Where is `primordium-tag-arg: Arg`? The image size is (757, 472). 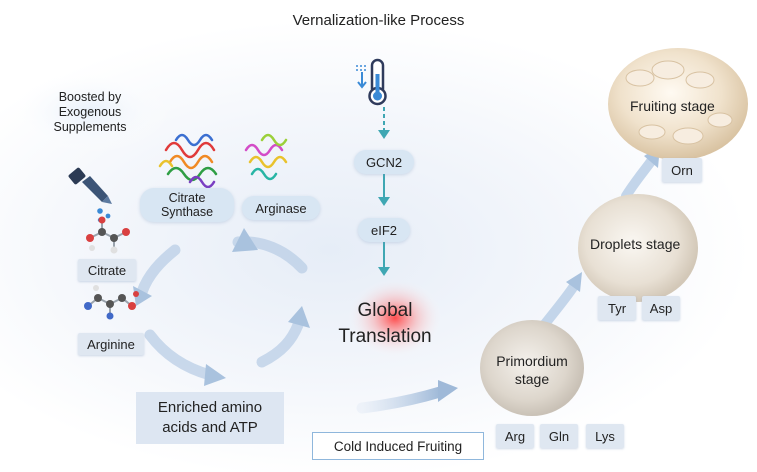
primordium-tag-arg: Arg is located at coordinates (515, 436).